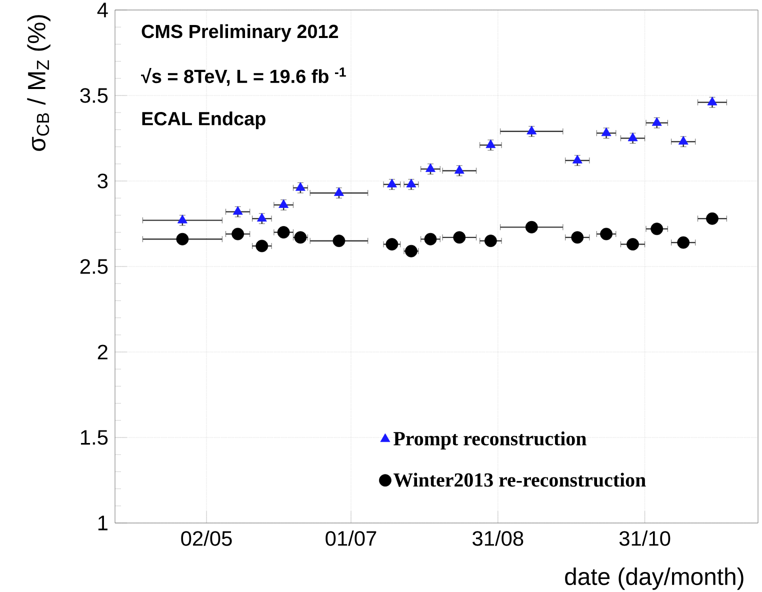 The height and width of the screenshot is (592, 762). What do you see at coordinates (103, 352) in the screenshot?
I see `y-tick-label: 2` at bounding box center [103, 352].